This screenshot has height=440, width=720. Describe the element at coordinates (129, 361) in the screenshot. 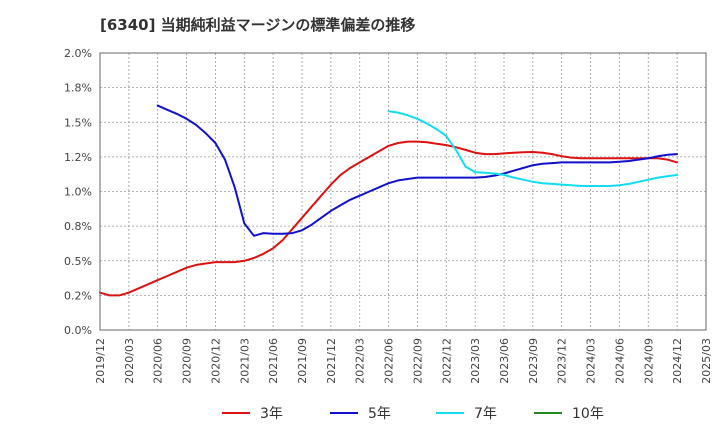

I see `x-tick-label: 2020/03` at that location.